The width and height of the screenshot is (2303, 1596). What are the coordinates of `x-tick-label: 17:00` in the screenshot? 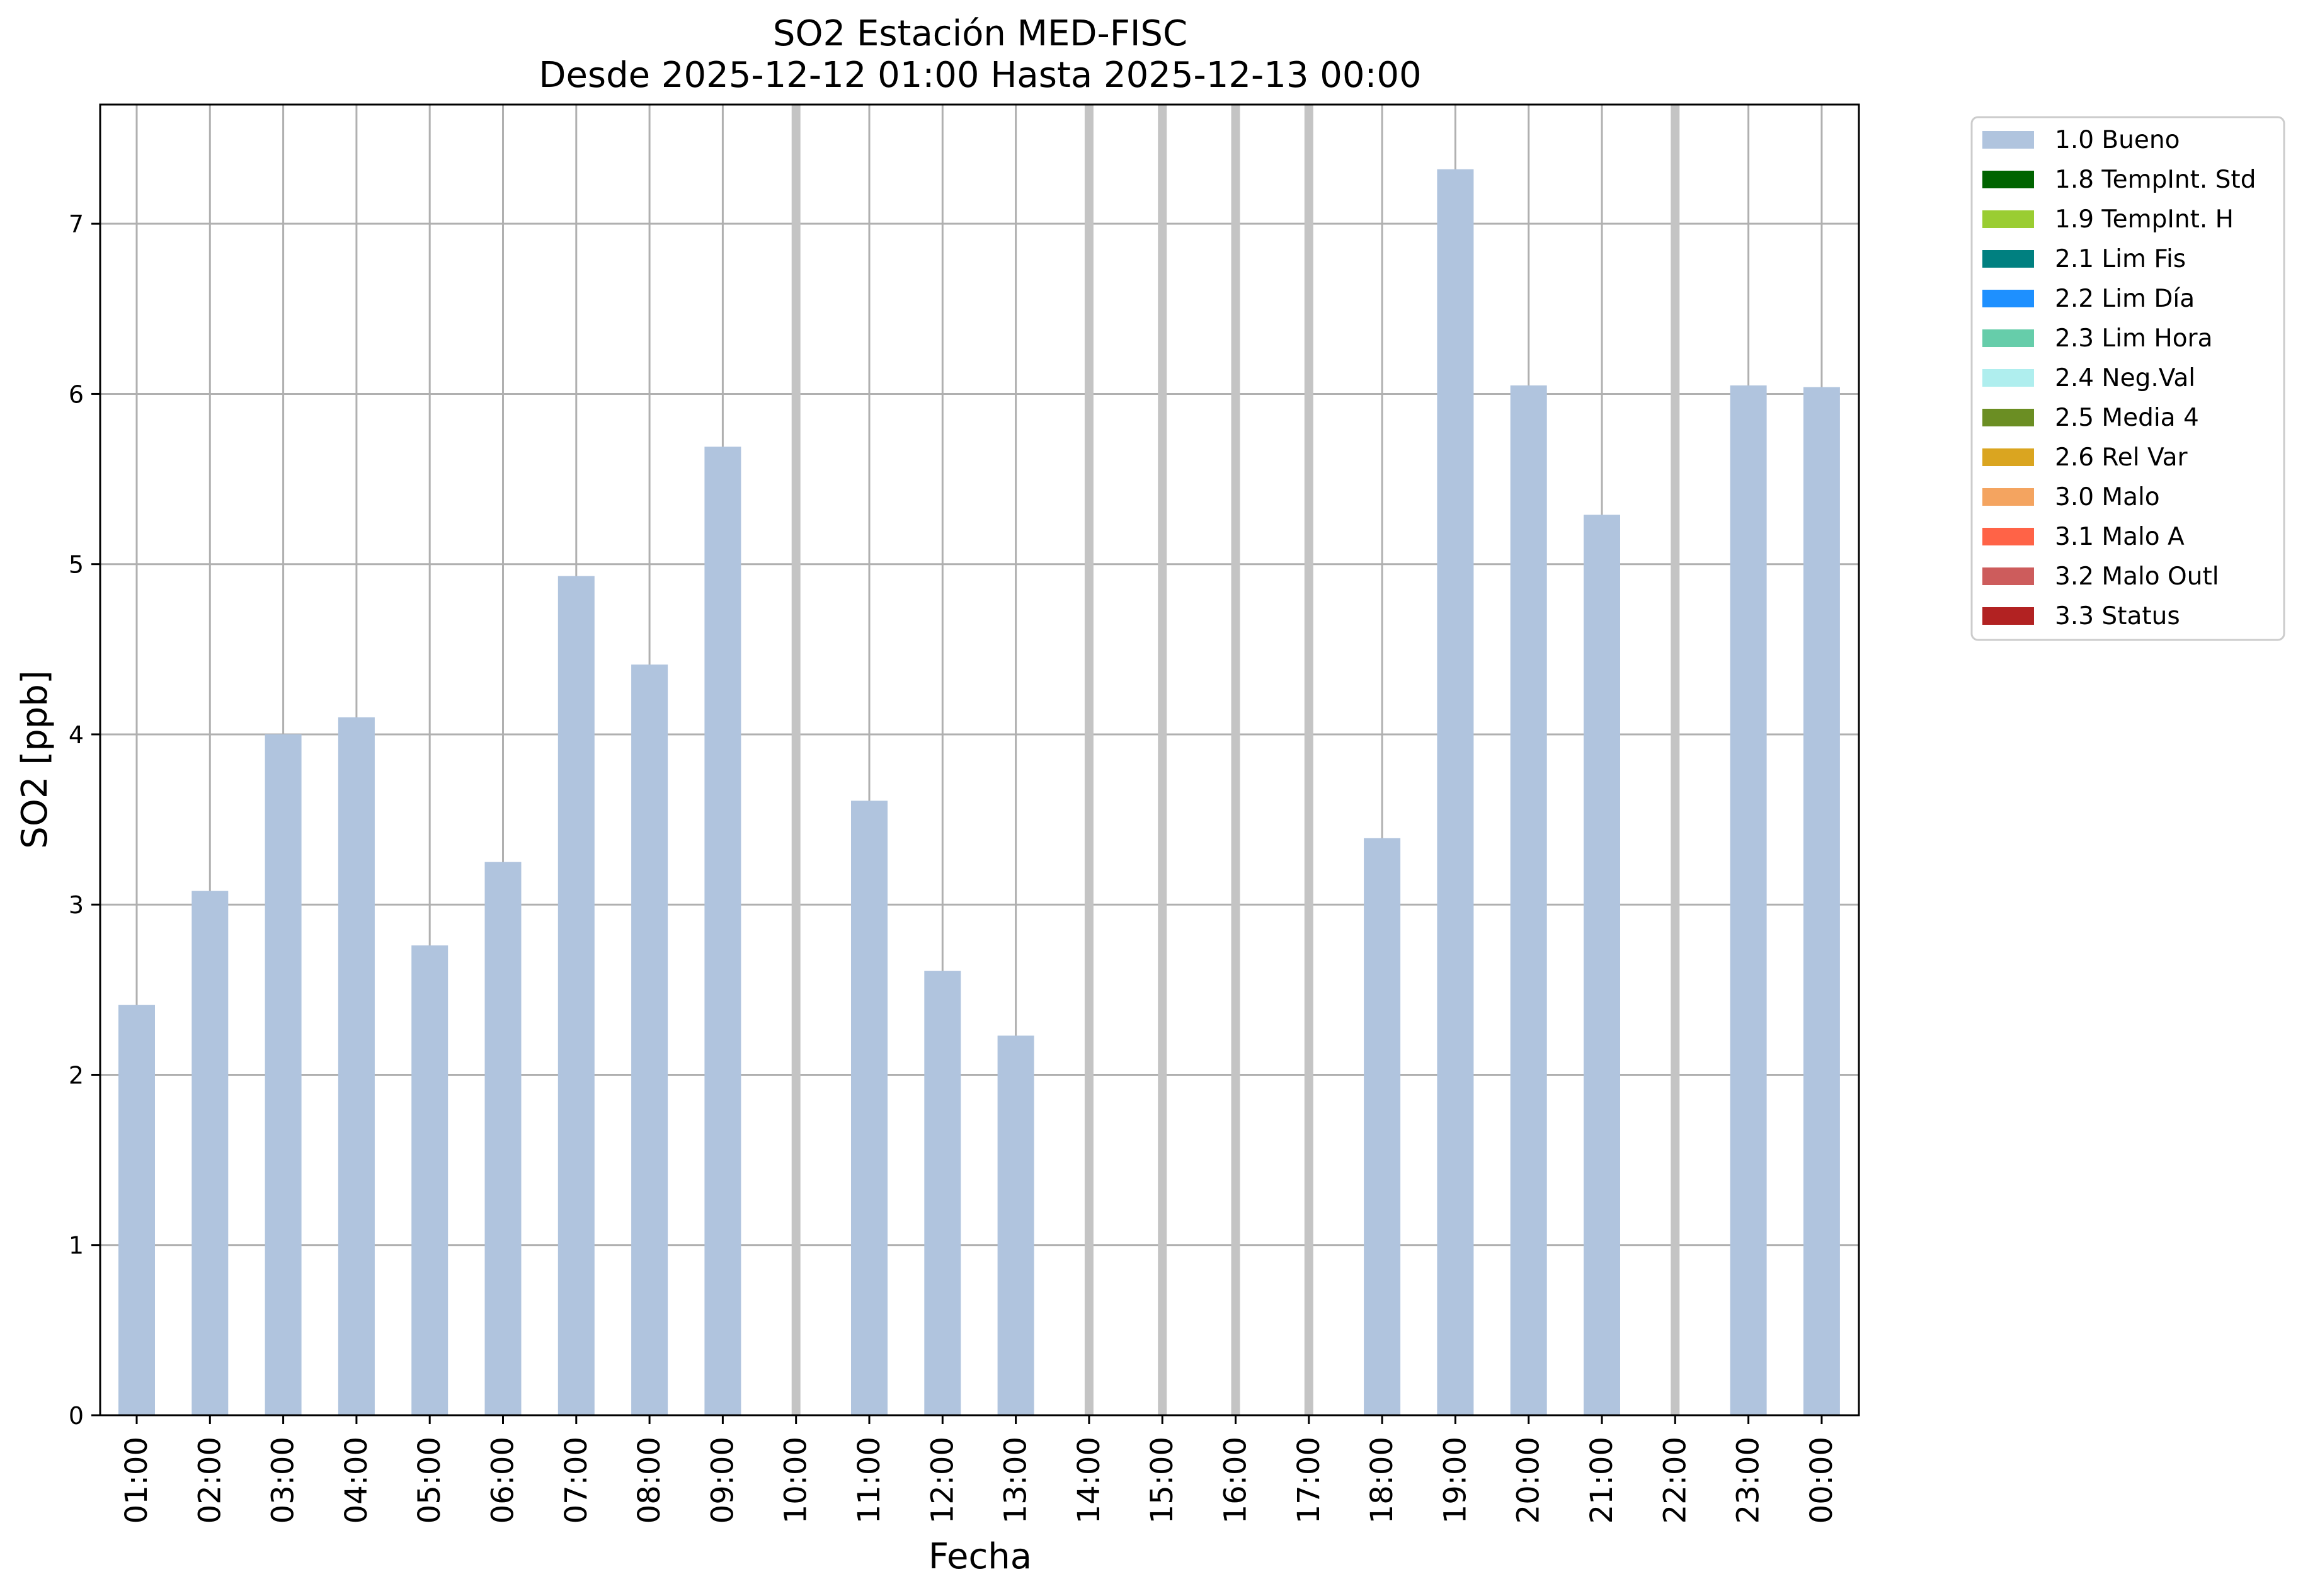 It's located at (1309, 1480).